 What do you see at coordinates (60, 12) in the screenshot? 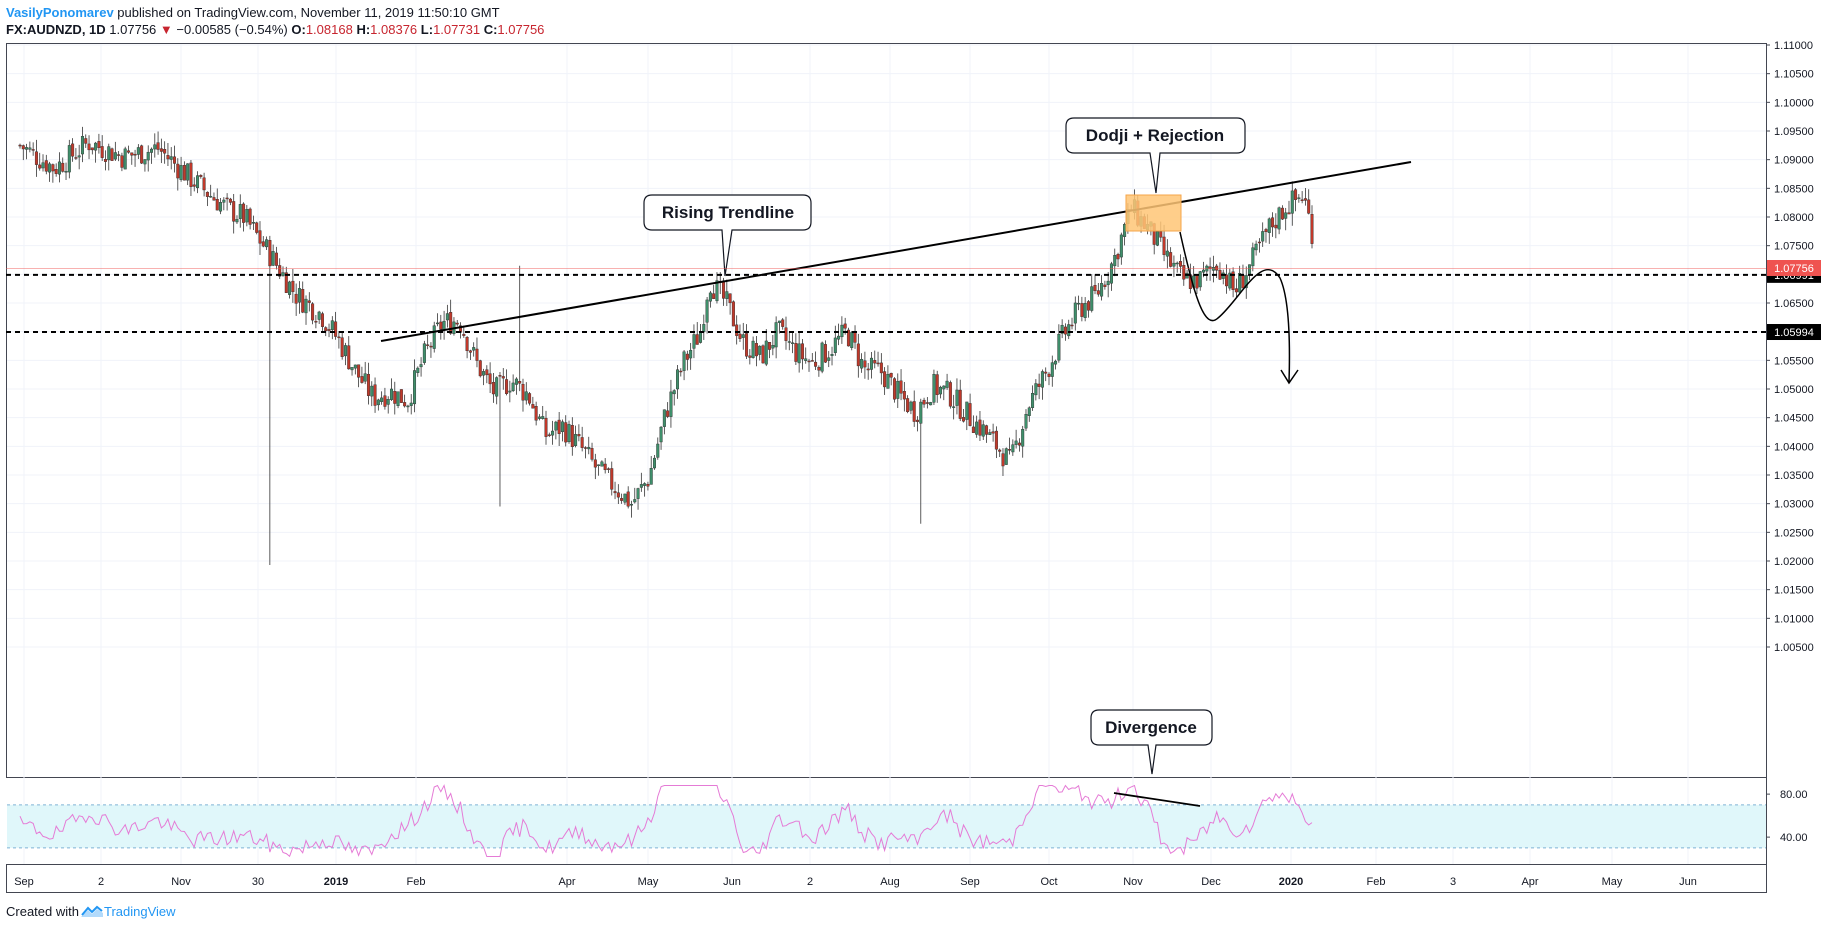
I see `author-name: VasilyPonomarev` at bounding box center [60, 12].